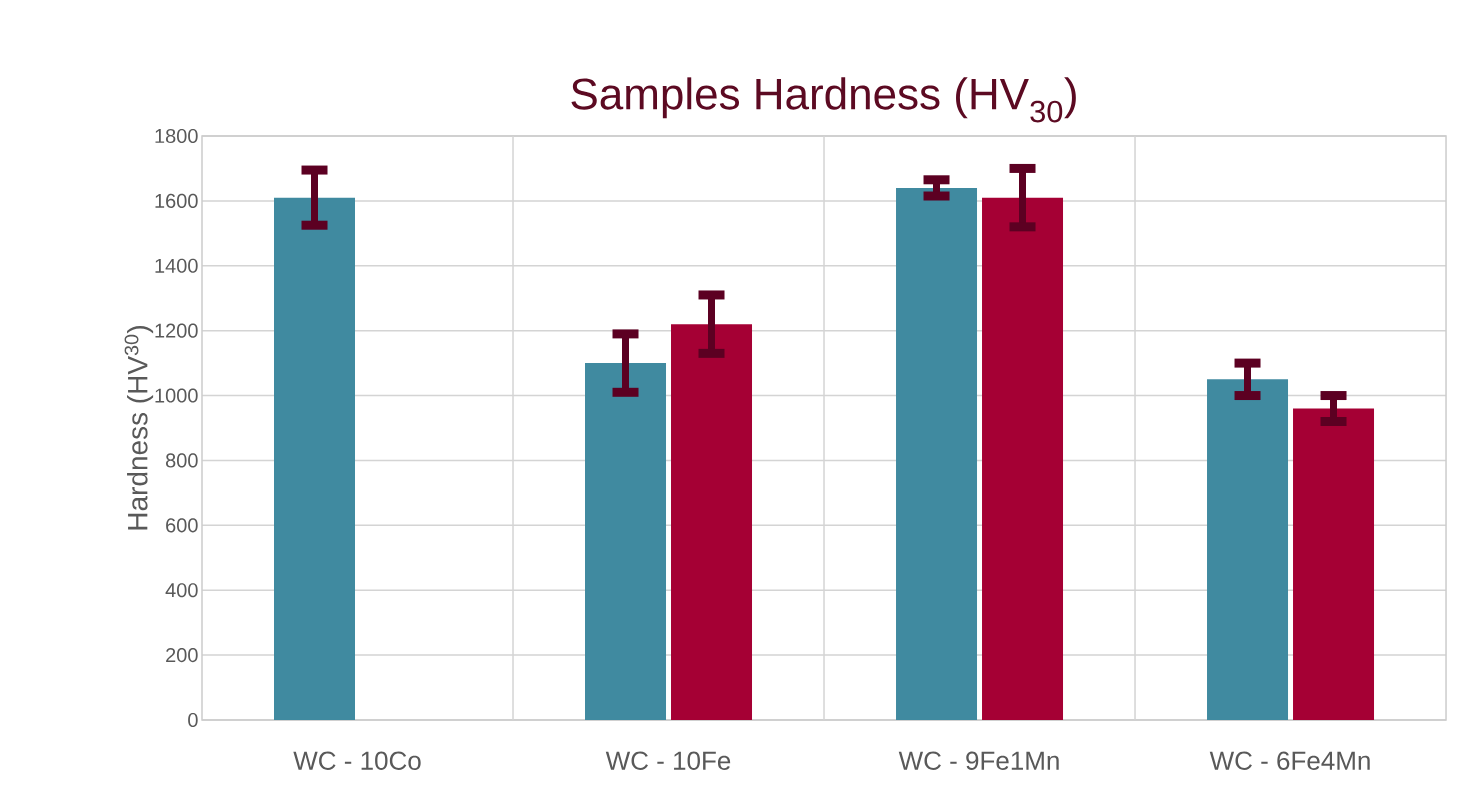 The image size is (1475, 791). I want to click on y-tick-label: 600, so click(182, 525).